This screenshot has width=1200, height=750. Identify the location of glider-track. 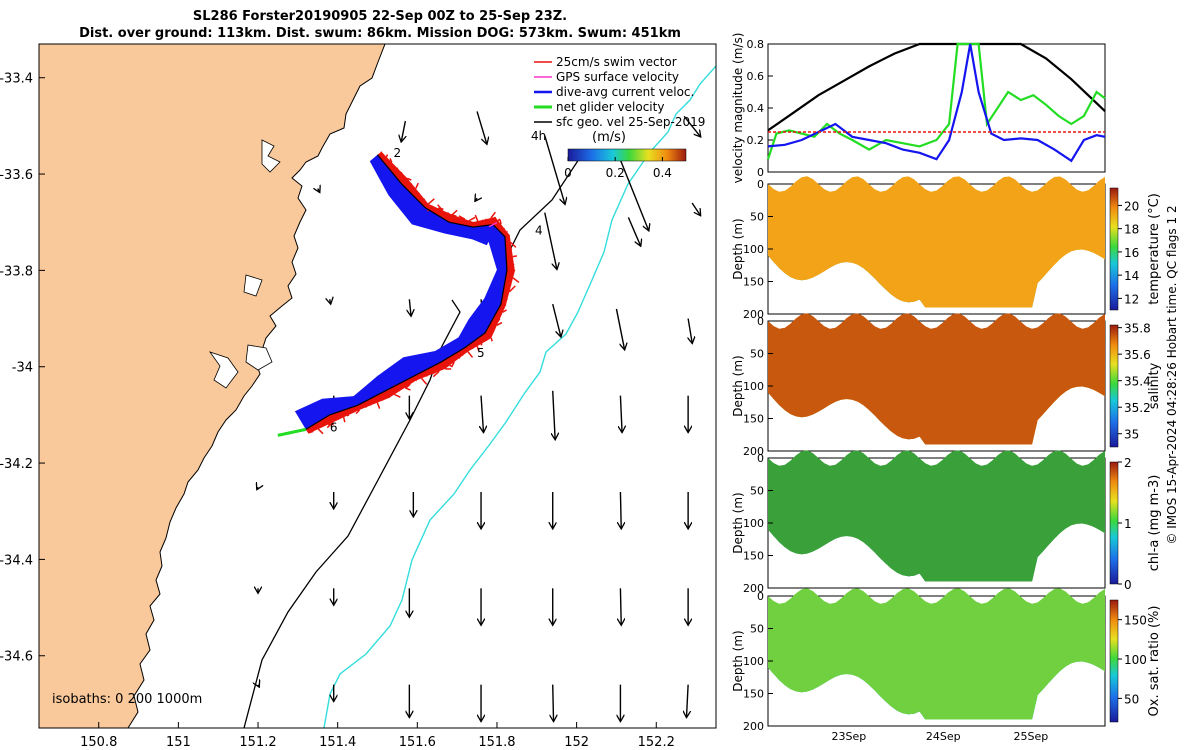
(398, 294).